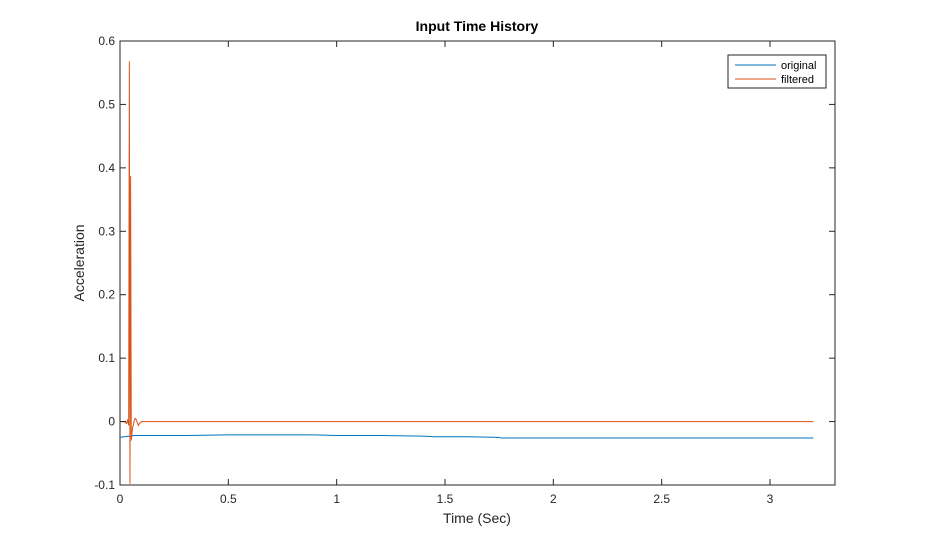  I want to click on y-tick-label: 0.1, so click(106, 358).